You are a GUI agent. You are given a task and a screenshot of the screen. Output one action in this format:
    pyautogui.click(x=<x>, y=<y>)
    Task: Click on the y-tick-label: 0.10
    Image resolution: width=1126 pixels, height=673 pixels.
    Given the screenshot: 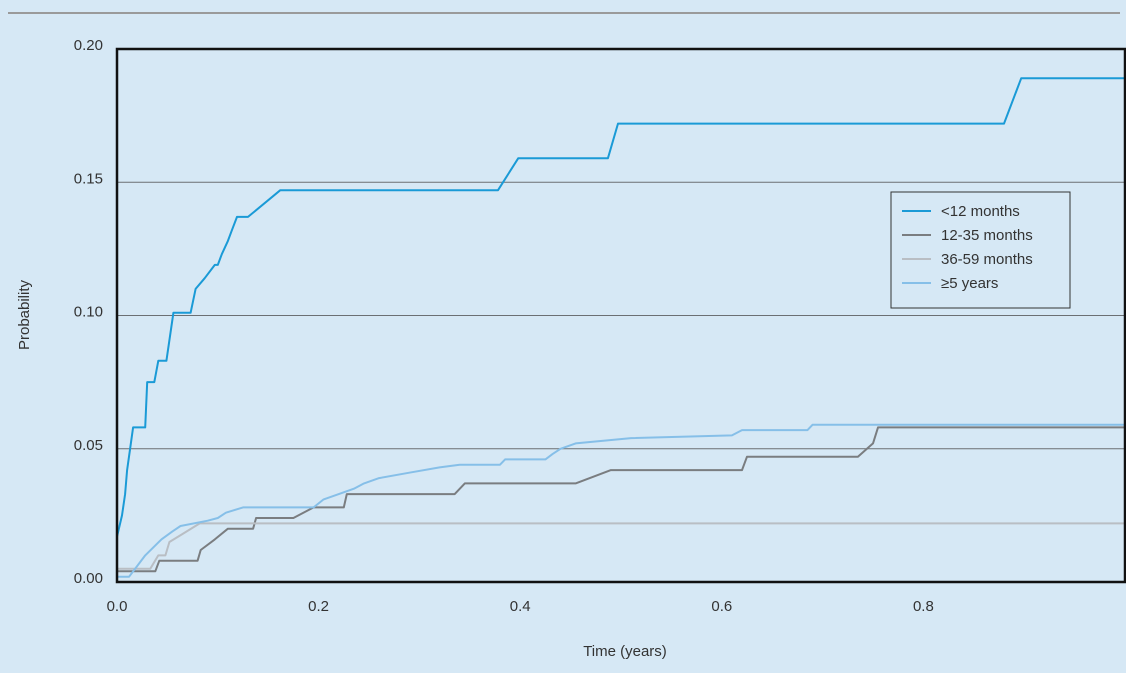 What is the action you would take?
    pyautogui.click(x=88, y=312)
    